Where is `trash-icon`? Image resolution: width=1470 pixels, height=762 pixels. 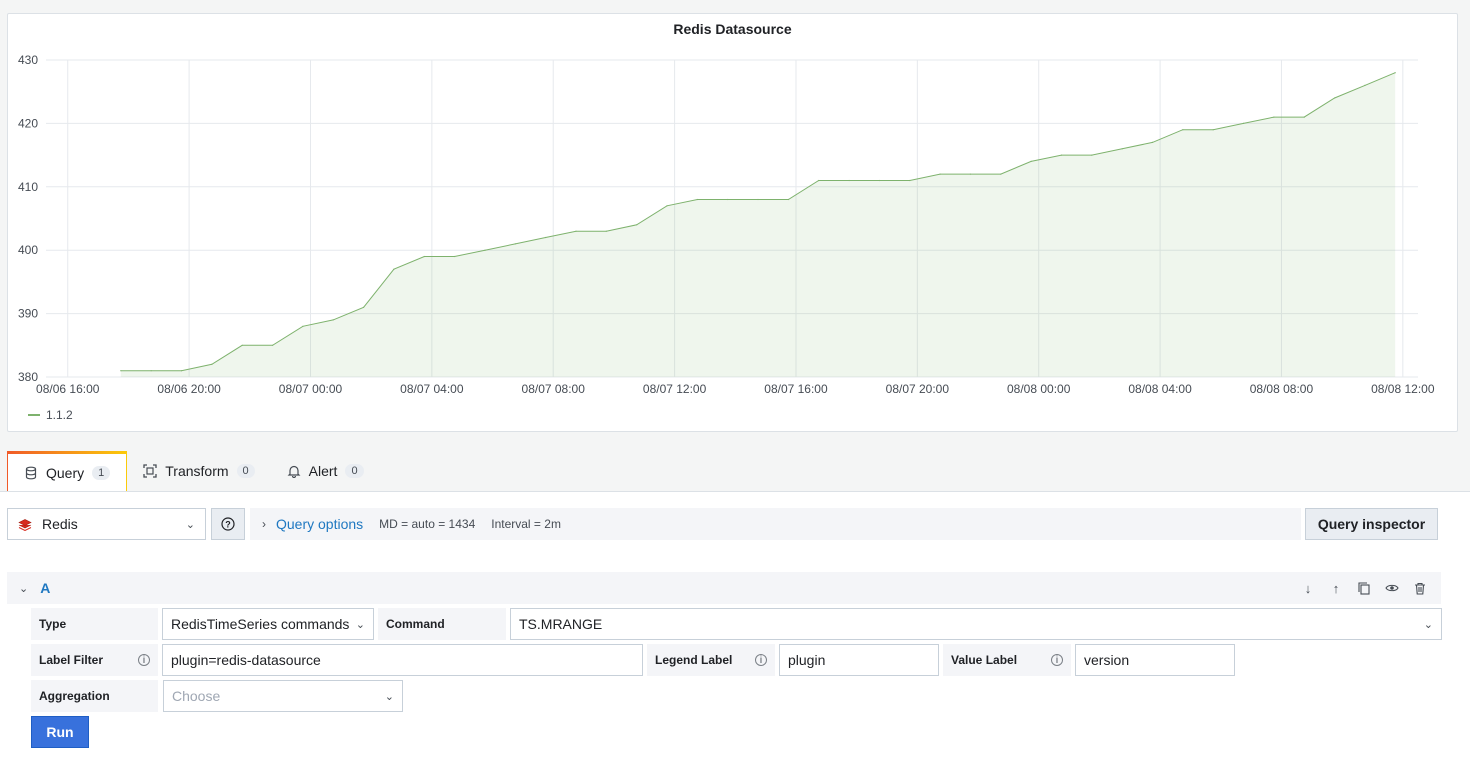 trash-icon is located at coordinates (1420, 588).